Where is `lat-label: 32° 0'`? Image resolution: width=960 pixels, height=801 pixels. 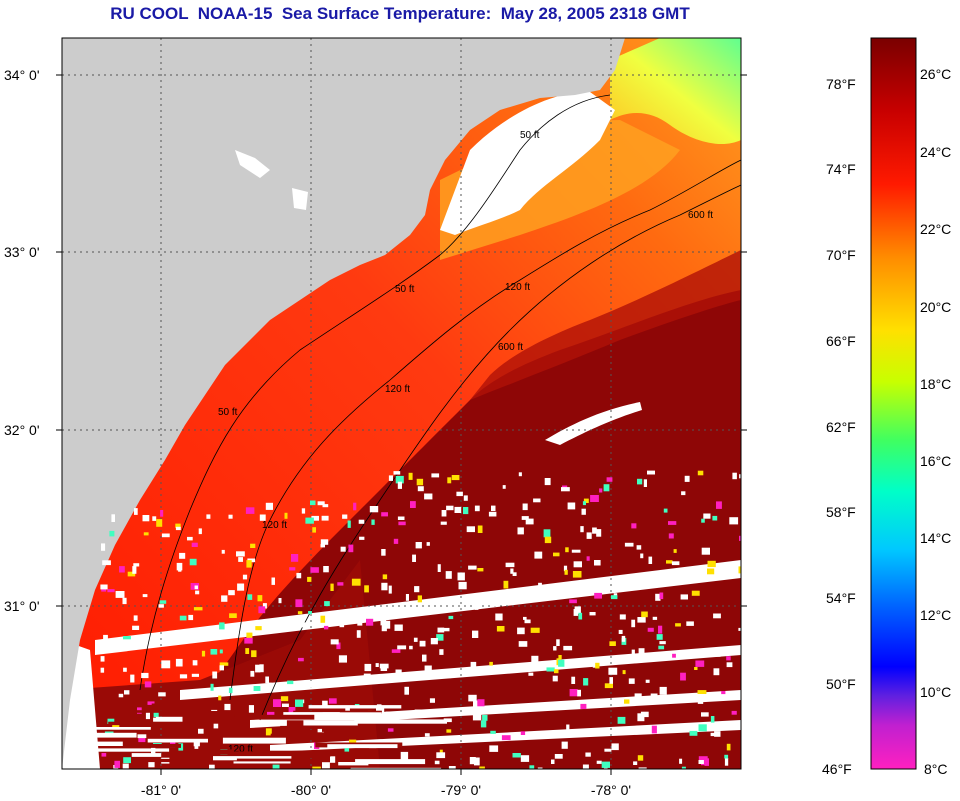 lat-label: 32° 0' is located at coordinates (22, 430).